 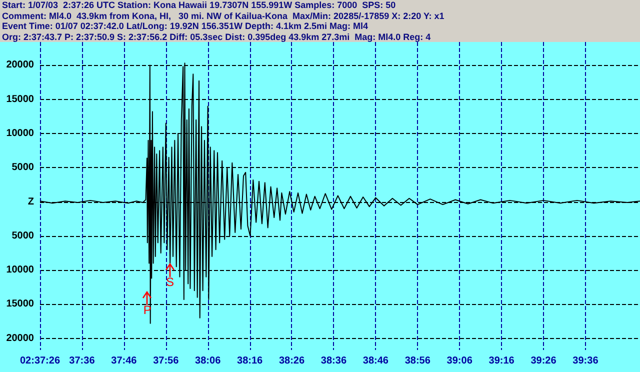 What do you see at coordinates (459, 361) in the screenshot?
I see `x-tick-label: 39:06` at bounding box center [459, 361].